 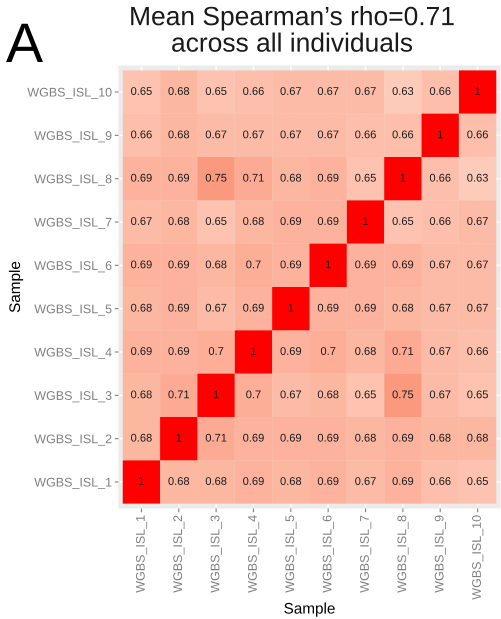 I want to click on y-tick-label: WGBS_ISL_9, so click(x=73, y=136).